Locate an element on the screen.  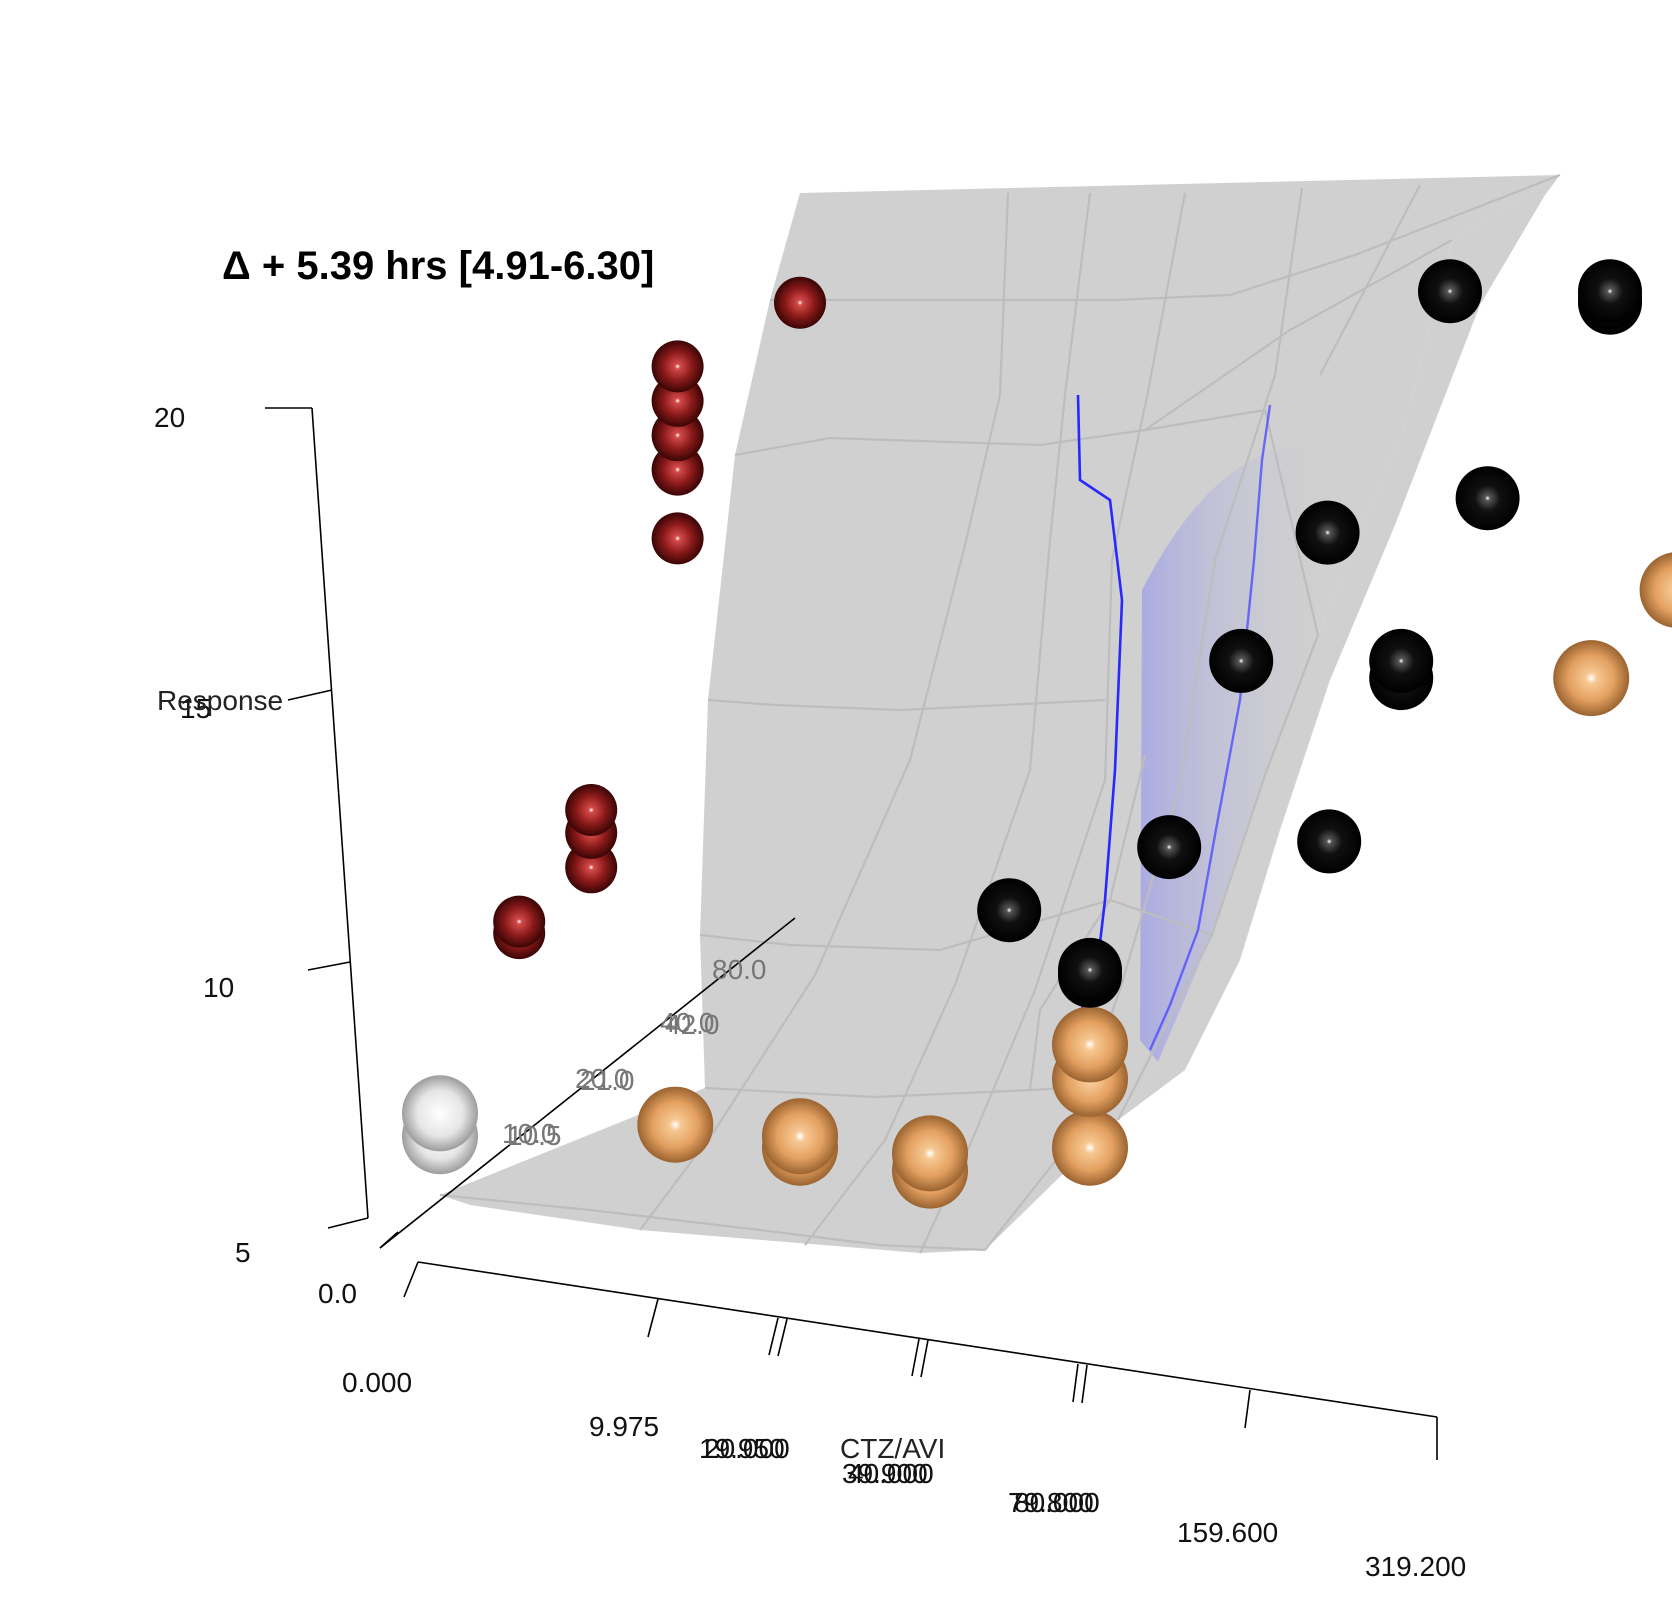
x-tick-label-159600: 159.600 is located at coordinates (1227, 1532).